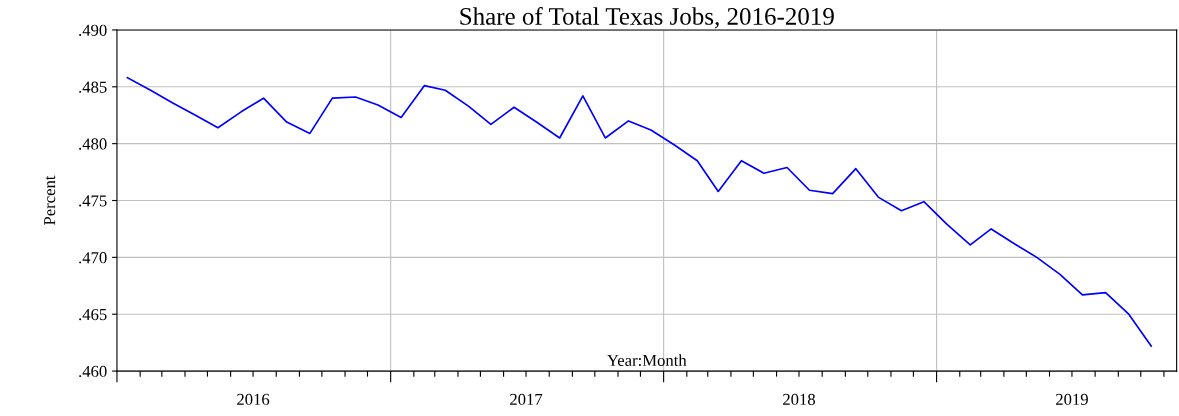 Image resolution: width=1179 pixels, height=416 pixels. I want to click on x-tick-label: 2019, so click(1072, 399).